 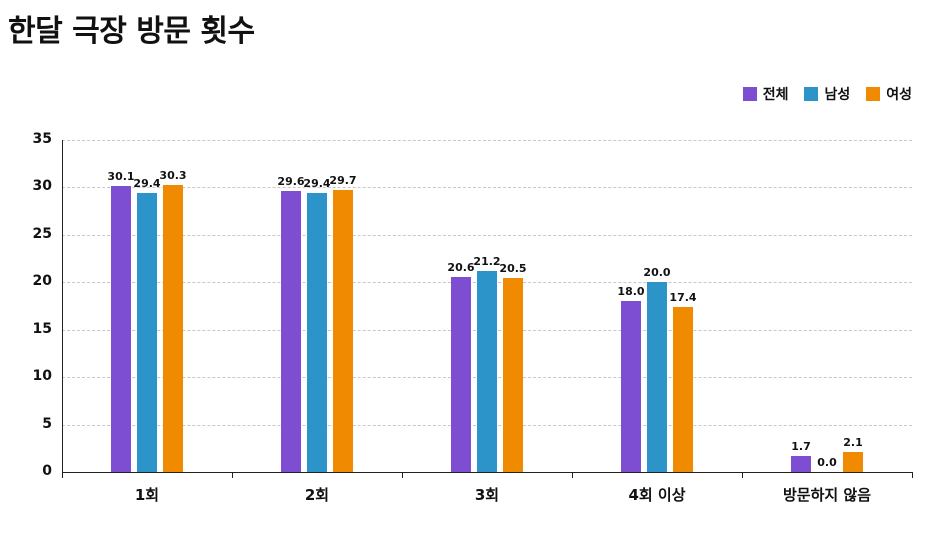 I want to click on bar-value-label: 29.6, so click(x=291, y=182).